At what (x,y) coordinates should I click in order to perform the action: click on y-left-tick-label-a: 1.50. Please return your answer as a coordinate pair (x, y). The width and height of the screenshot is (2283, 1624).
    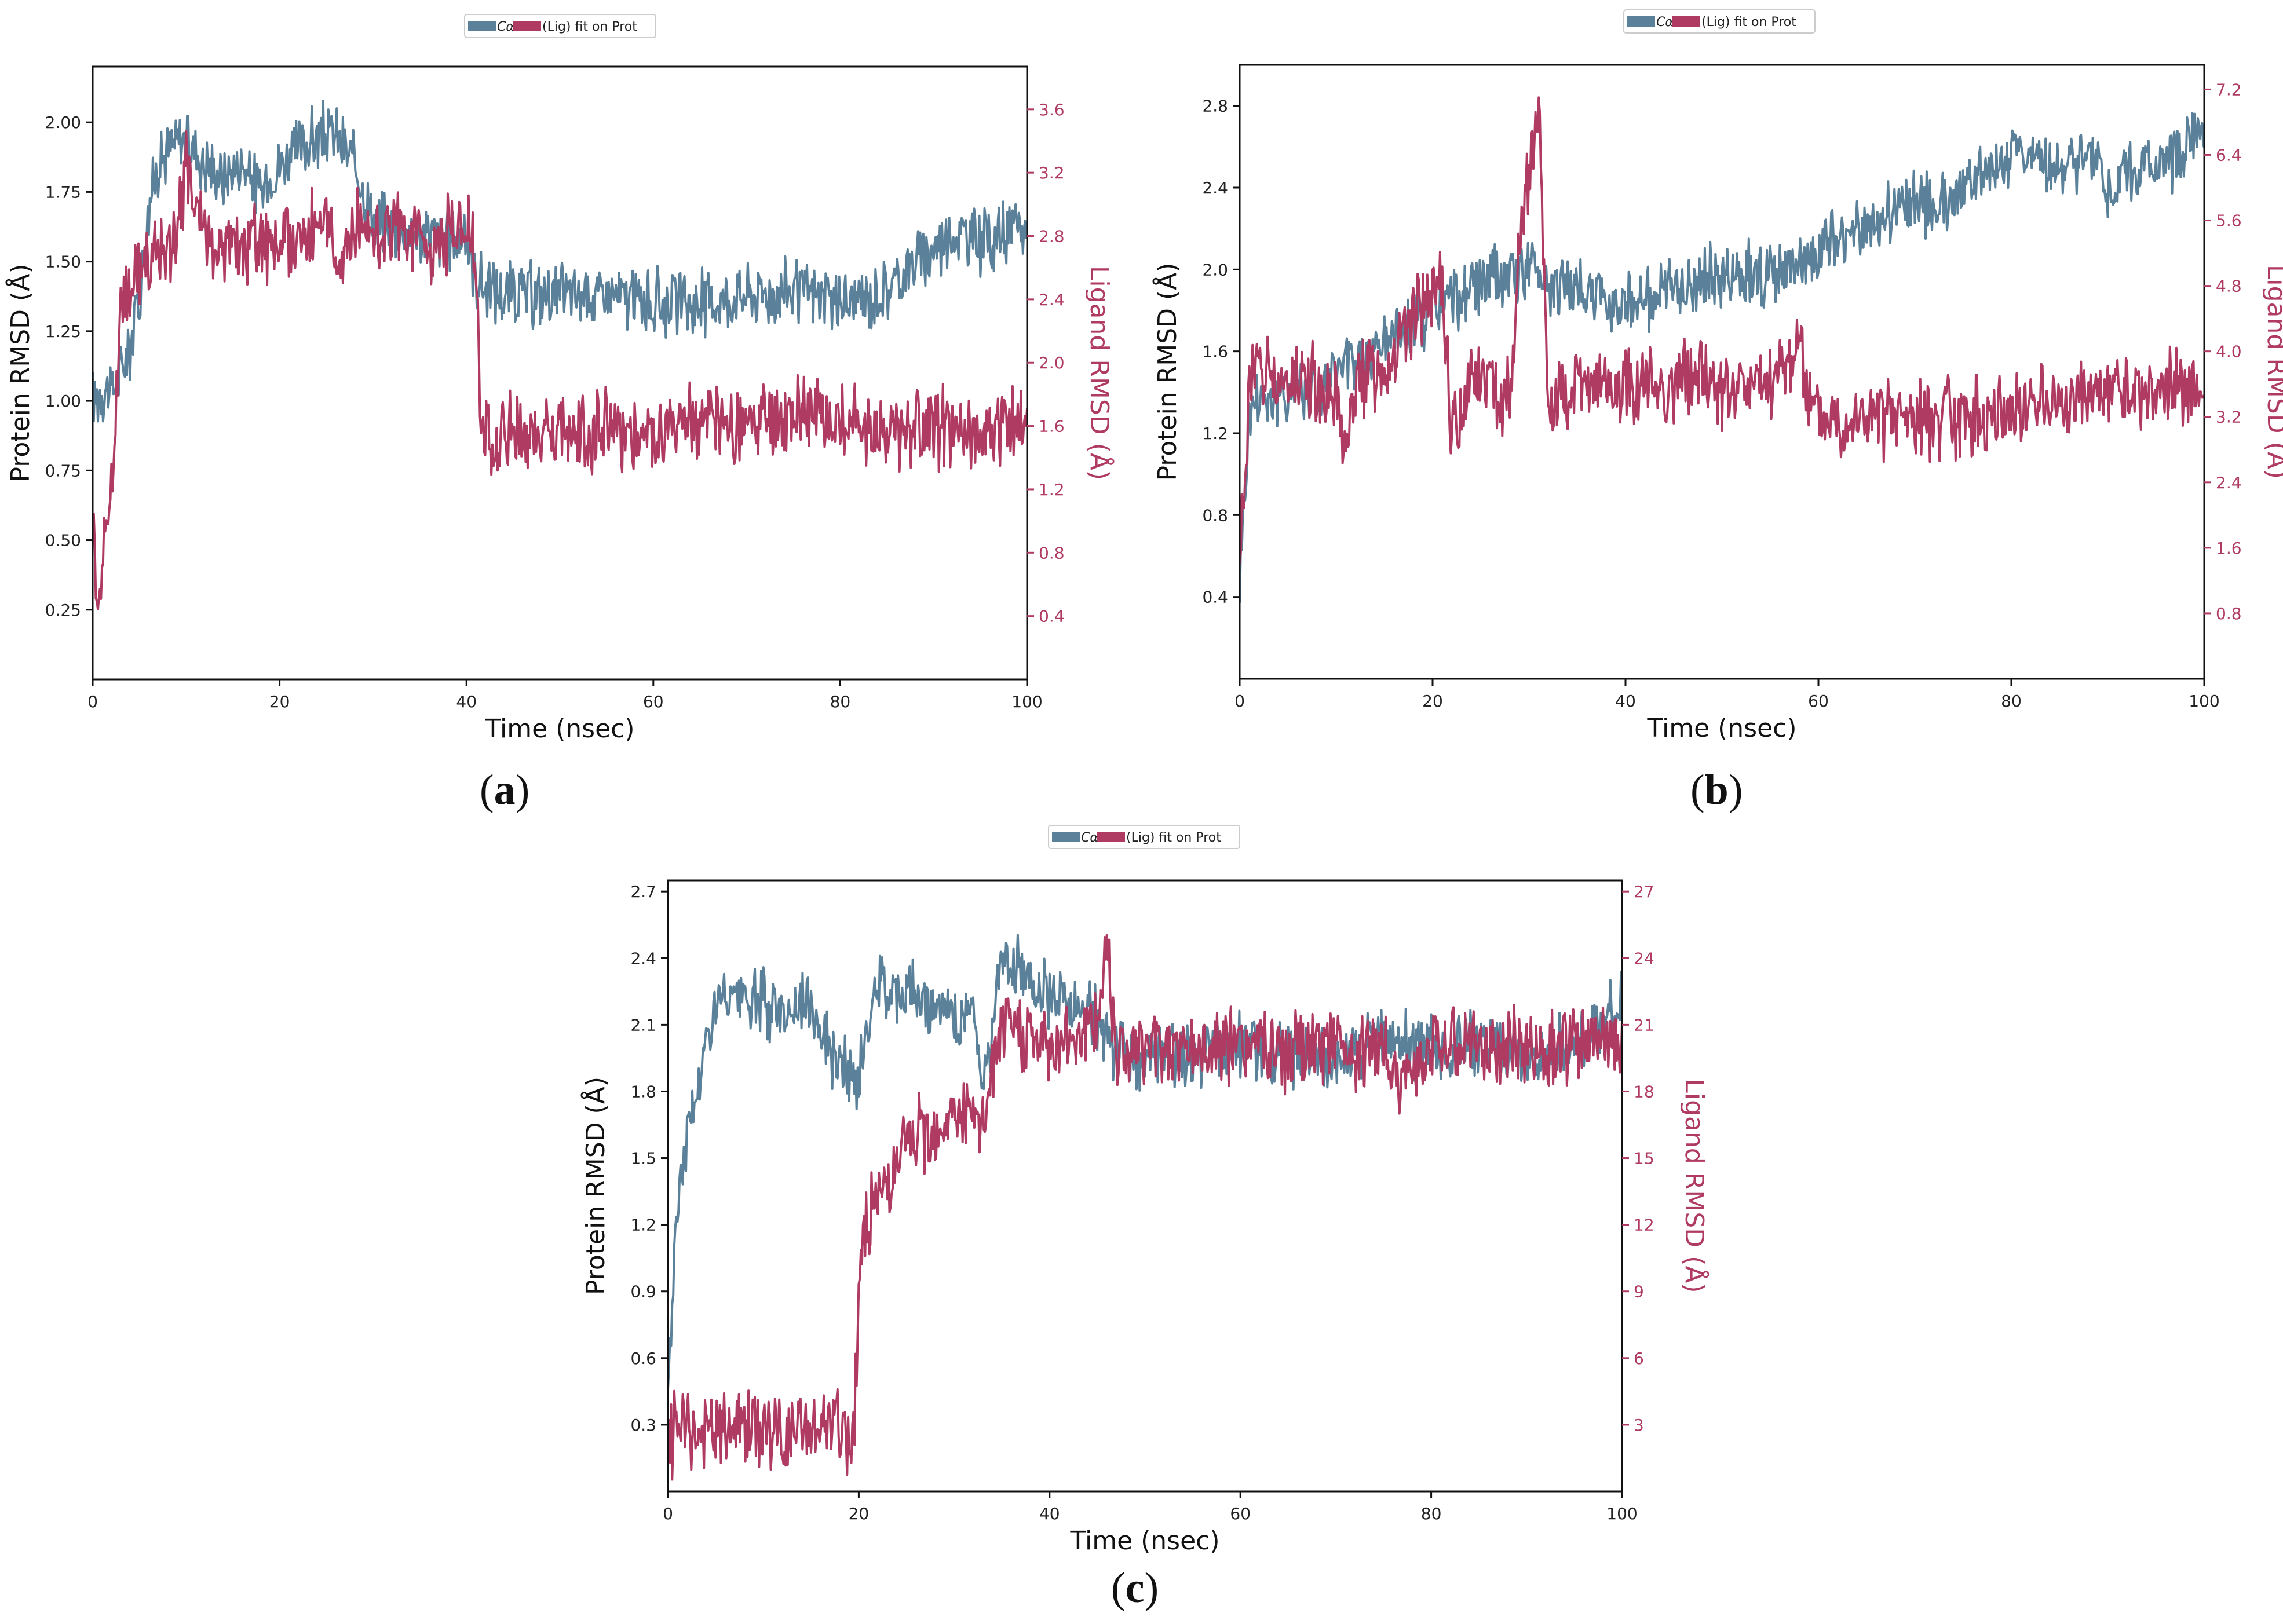
    Looking at the image, I should click on (63, 262).